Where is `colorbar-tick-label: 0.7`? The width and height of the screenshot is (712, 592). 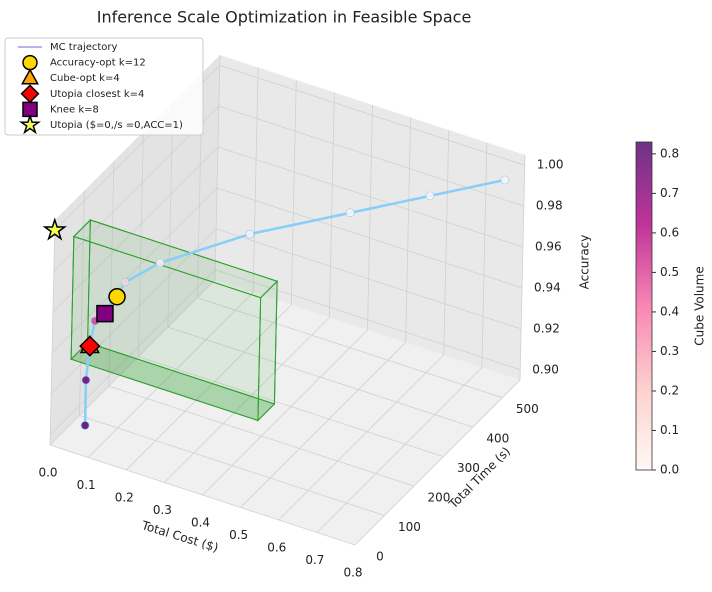 colorbar-tick-label: 0.7 is located at coordinates (669, 193).